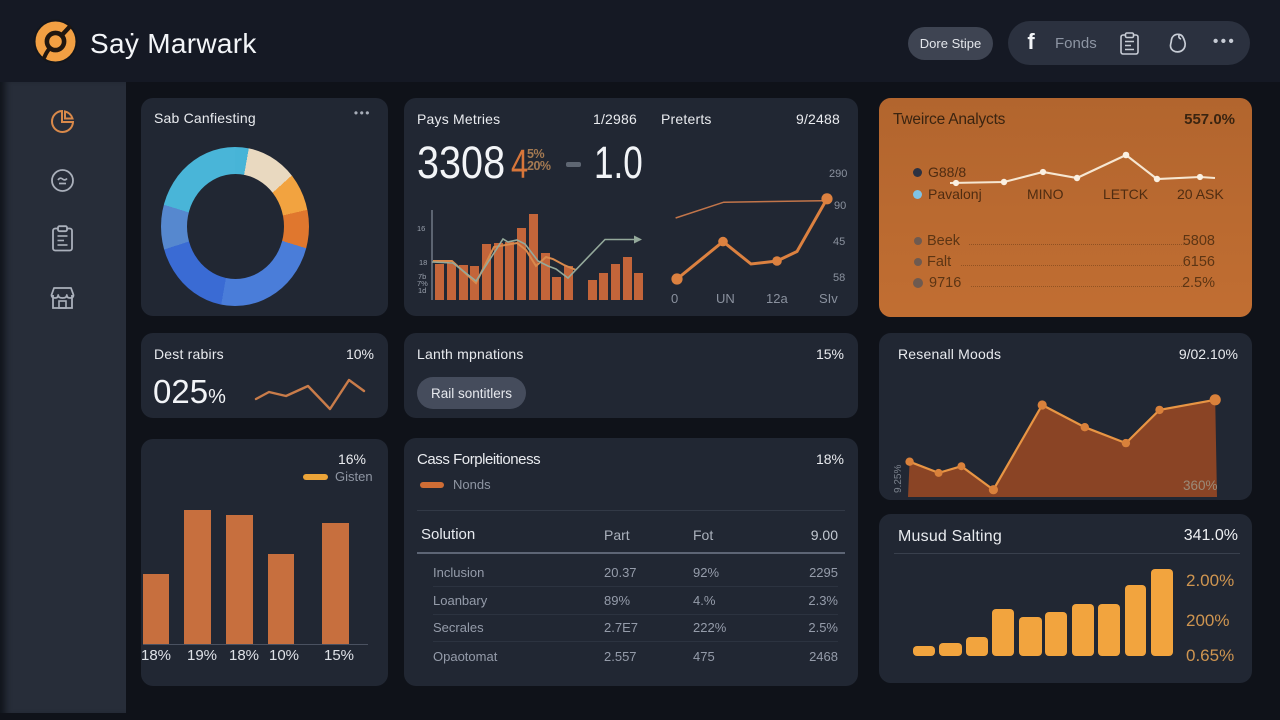 The height and width of the screenshot is (720, 1280). Describe the element at coordinates (839, 242) in the screenshot. I see `svg-text: 45` at that location.